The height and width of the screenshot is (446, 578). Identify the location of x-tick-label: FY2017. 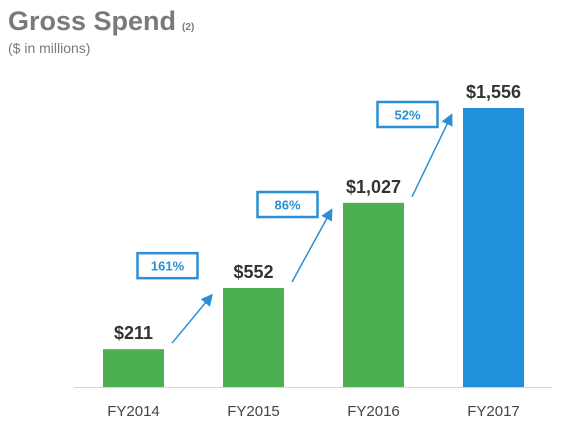
(493, 411).